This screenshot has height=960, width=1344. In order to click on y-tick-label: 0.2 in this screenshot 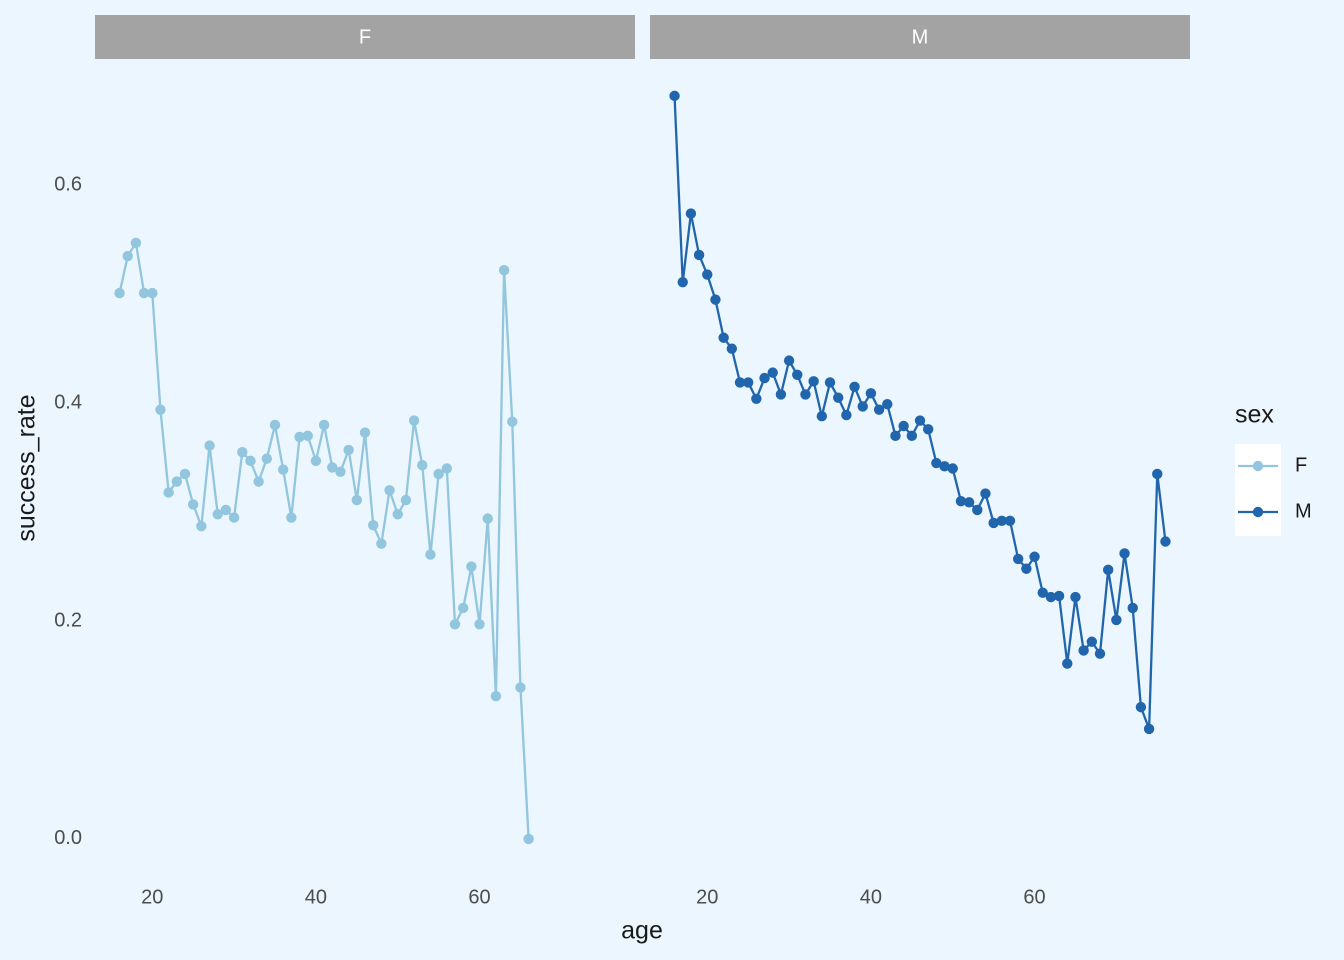, I will do `click(68, 620)`.